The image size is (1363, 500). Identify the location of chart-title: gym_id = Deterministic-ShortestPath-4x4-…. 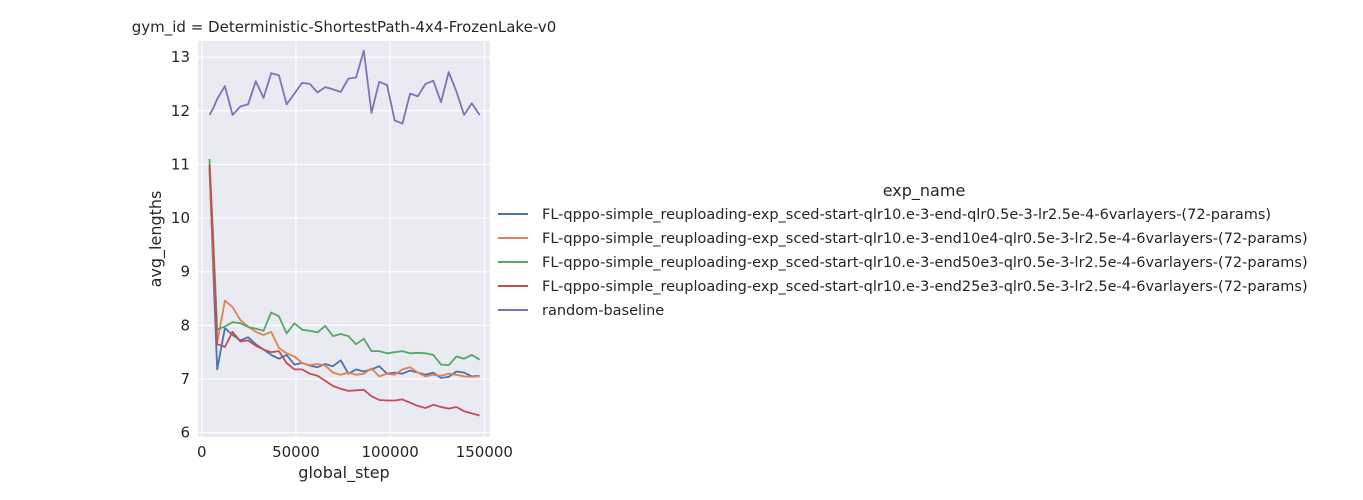
(344, 27).